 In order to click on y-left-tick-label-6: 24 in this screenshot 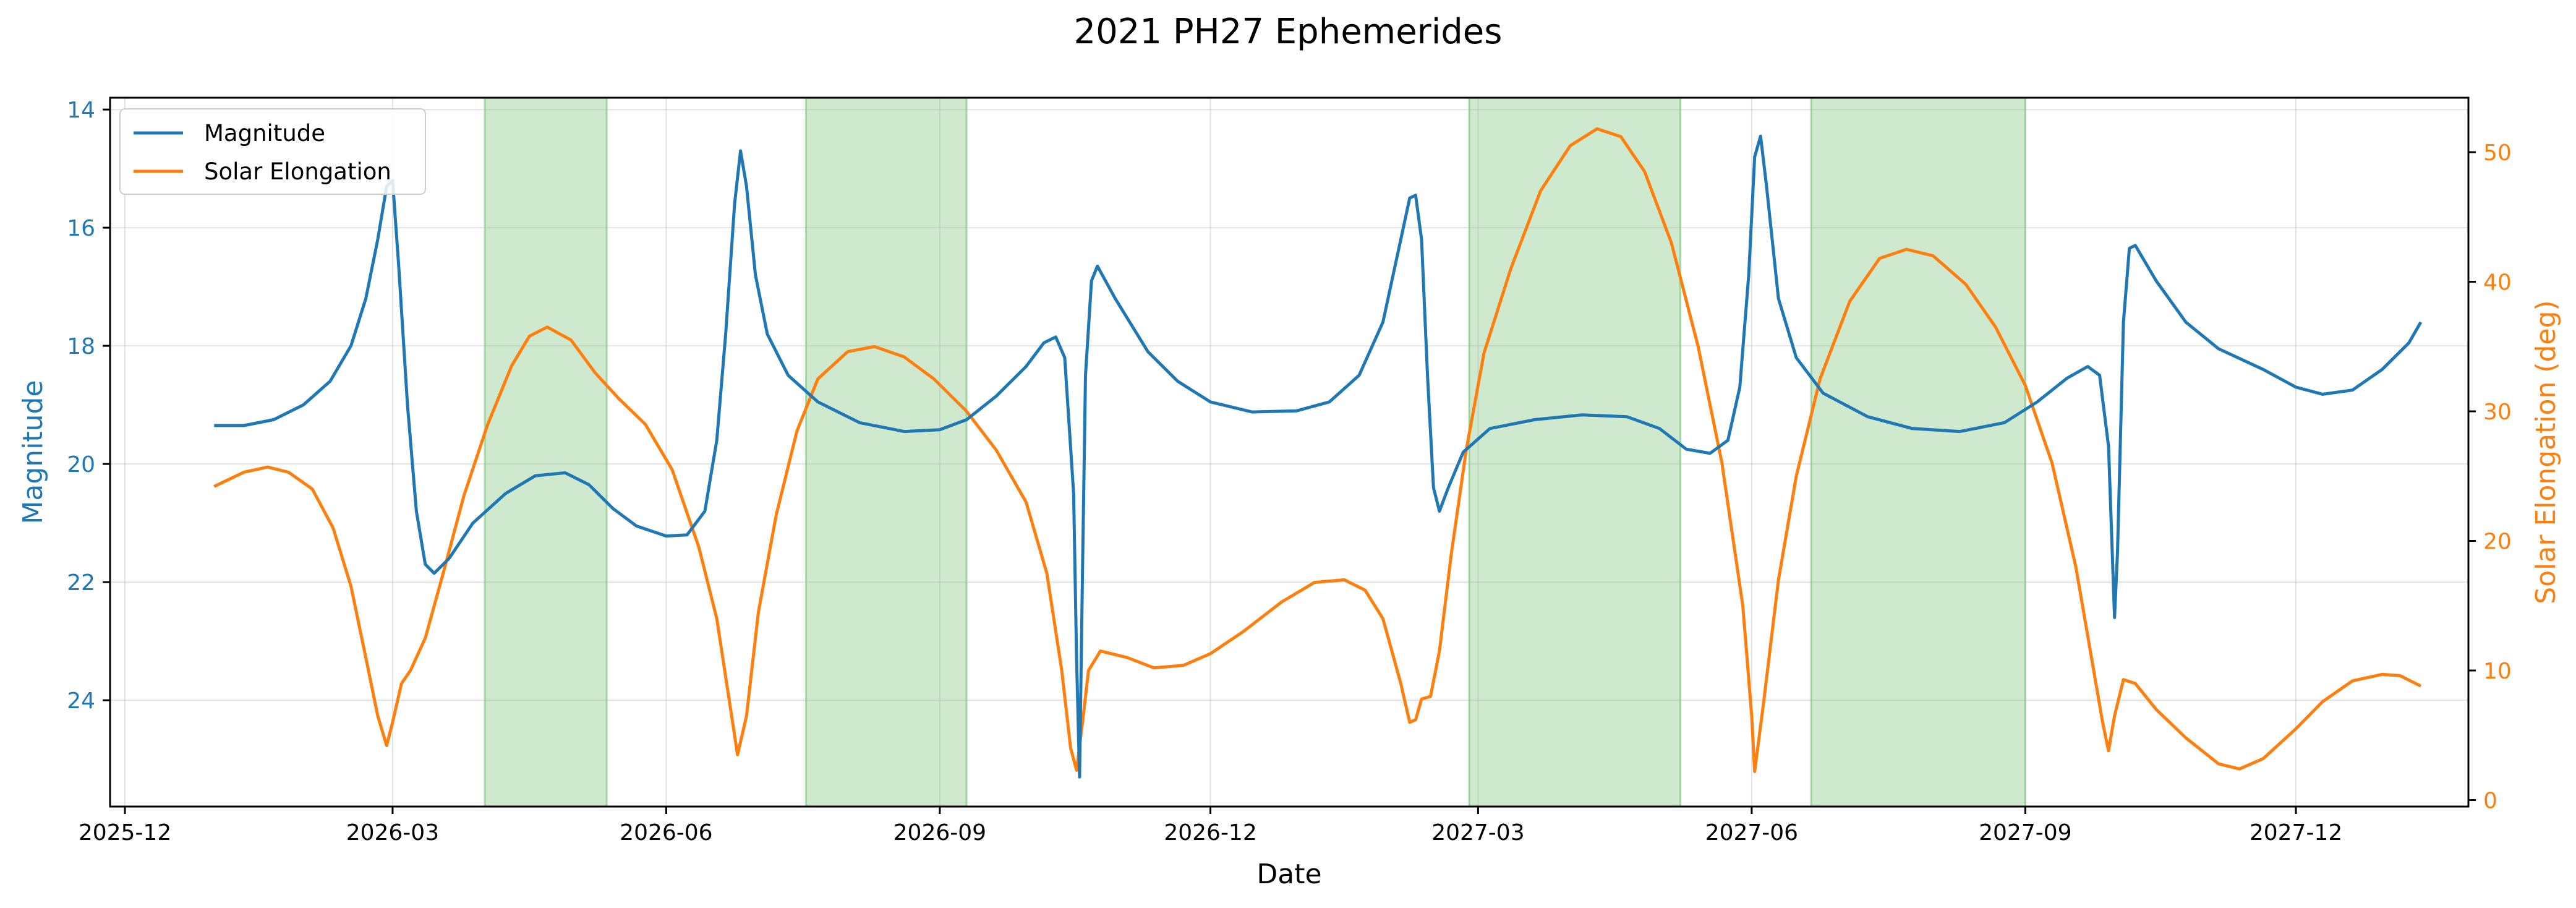, I will do `click(81, 701)`.